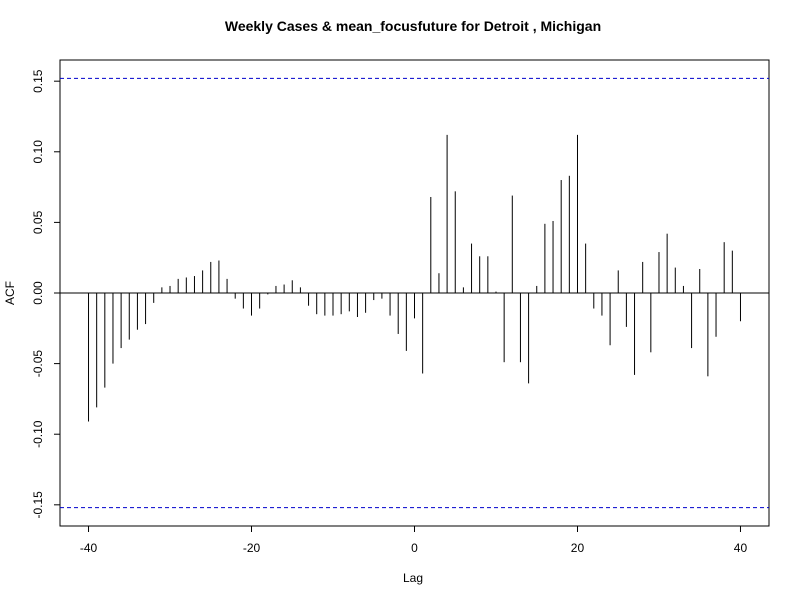 The height and width of the screenshot is (600, 800). I want to click on x-tick-label: -20, so click(252, 548).